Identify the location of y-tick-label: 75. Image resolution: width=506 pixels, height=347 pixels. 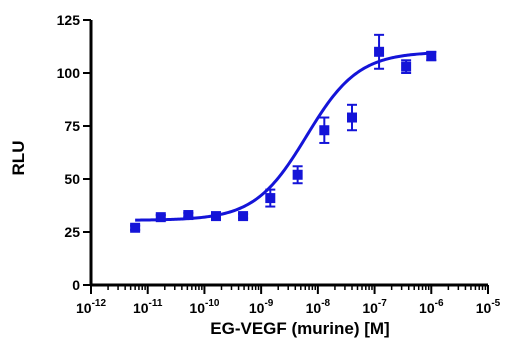
(72, 126).